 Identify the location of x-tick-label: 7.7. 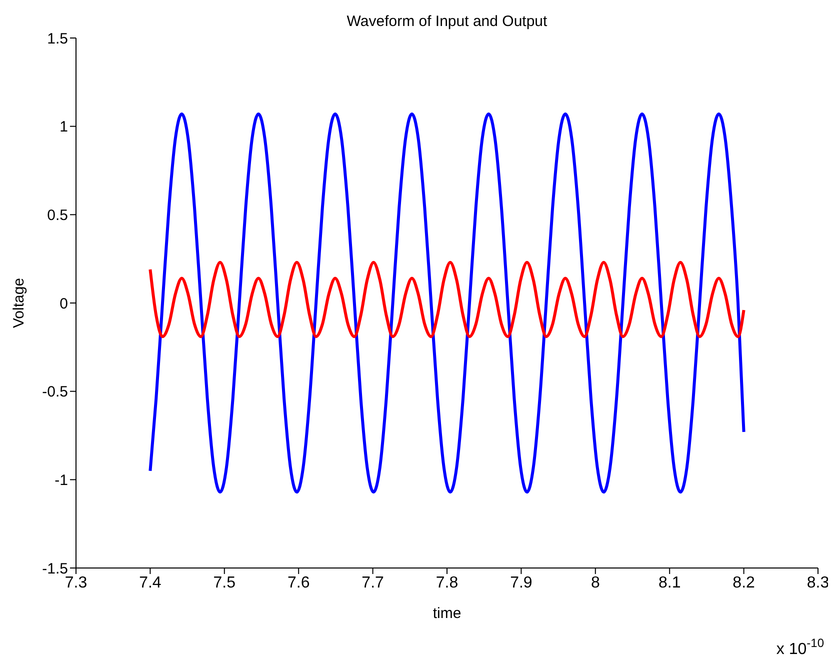
(373, 583).